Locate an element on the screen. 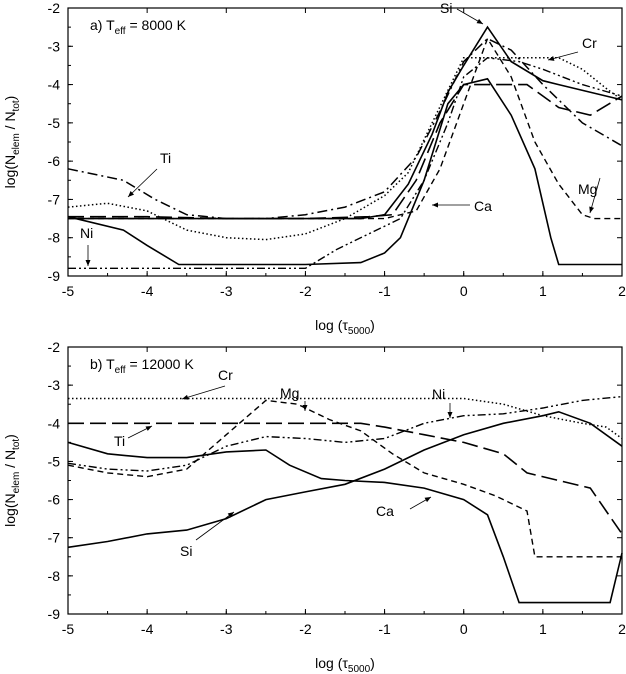  series-line-ni is located at coordinates (345, 433).